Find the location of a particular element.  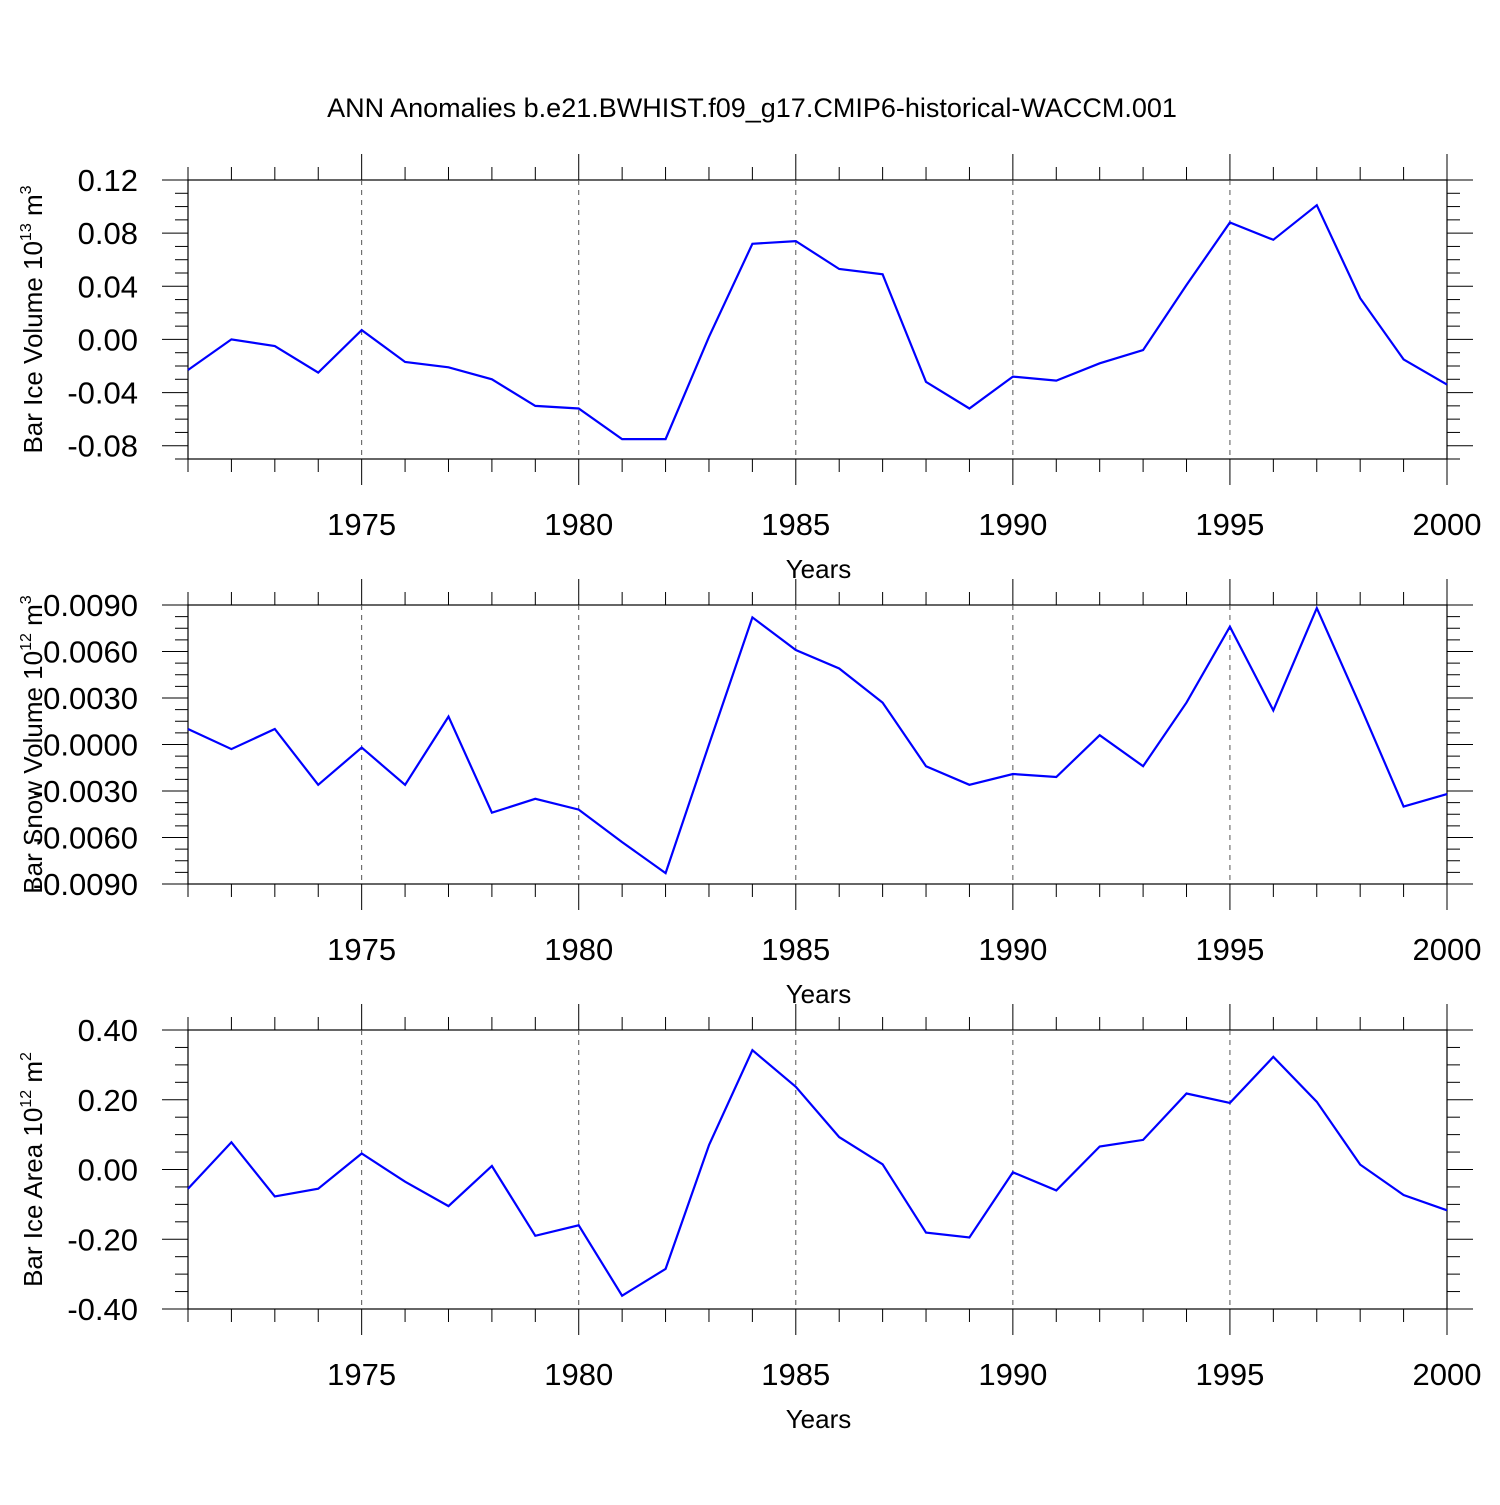

y-axis-label-part: Bar Ice Volume 10 is located at coordinates (33, 347).